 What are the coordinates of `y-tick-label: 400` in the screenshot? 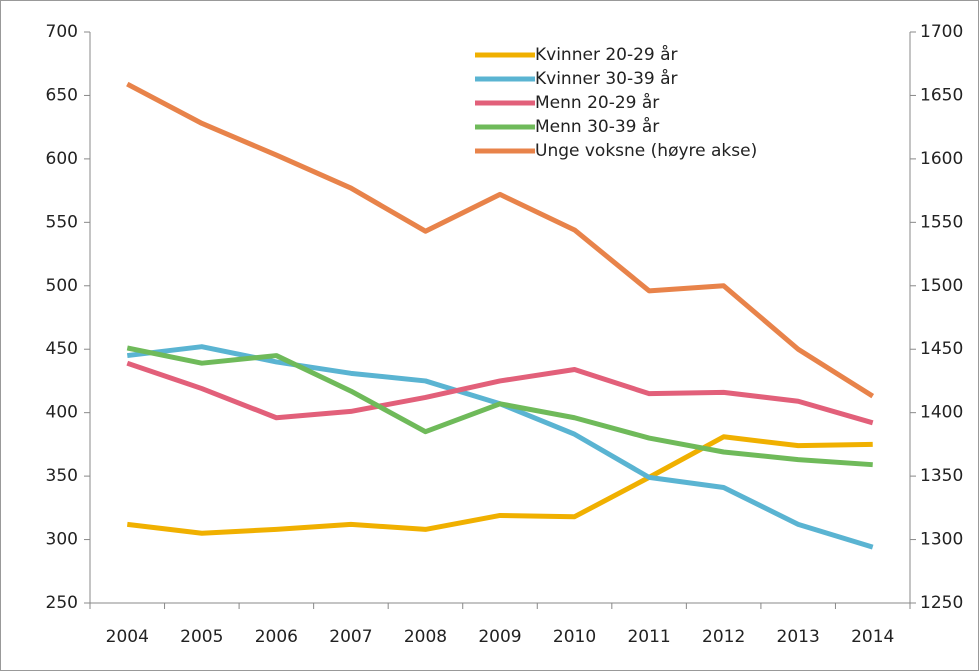 It's located at (62, 413).